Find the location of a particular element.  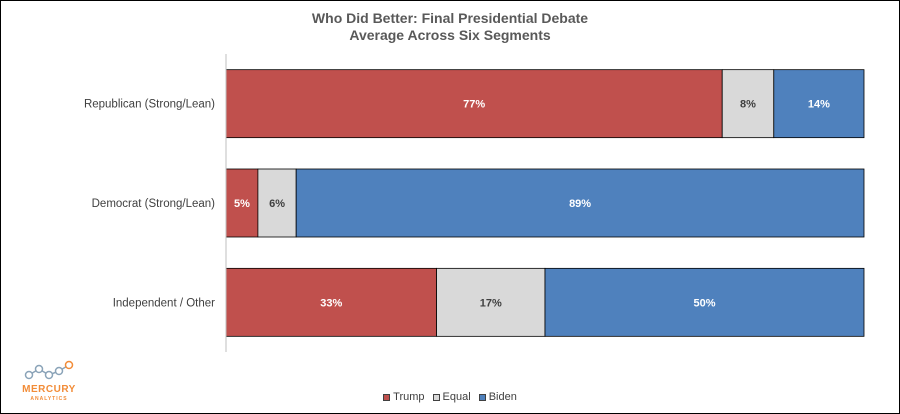

category-label-2: Democrat (Strong/Lean) is located at coordinates (154, 204).